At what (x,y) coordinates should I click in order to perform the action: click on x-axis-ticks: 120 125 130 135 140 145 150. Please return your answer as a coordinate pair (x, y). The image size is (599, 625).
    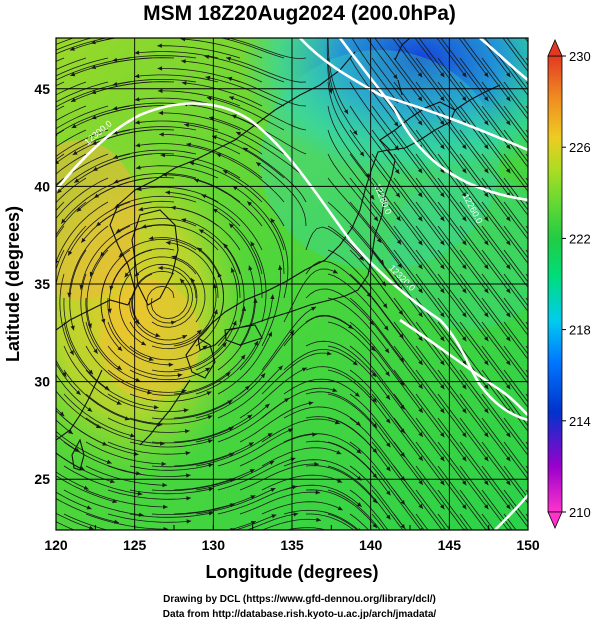
    Looking at the image, I should click on (292, 539).